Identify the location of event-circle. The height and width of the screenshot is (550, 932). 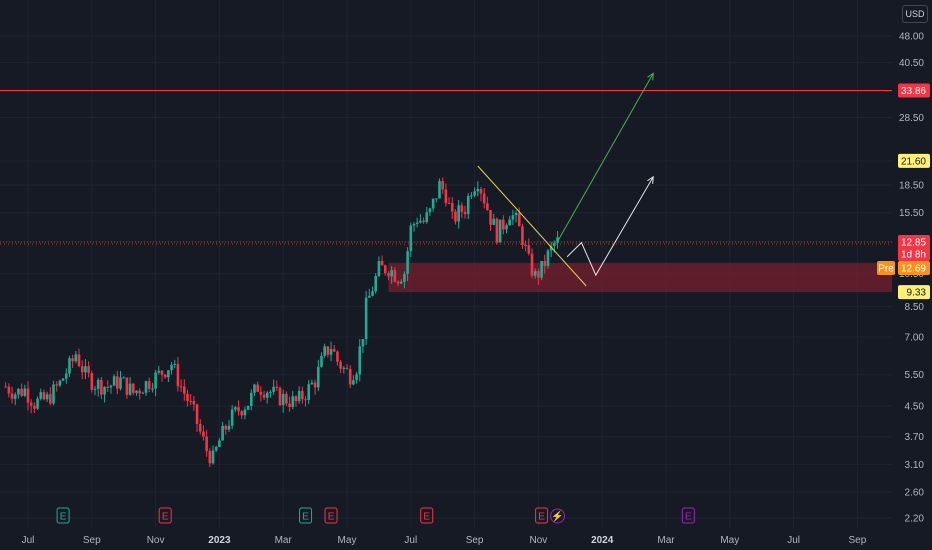
(558, 516).